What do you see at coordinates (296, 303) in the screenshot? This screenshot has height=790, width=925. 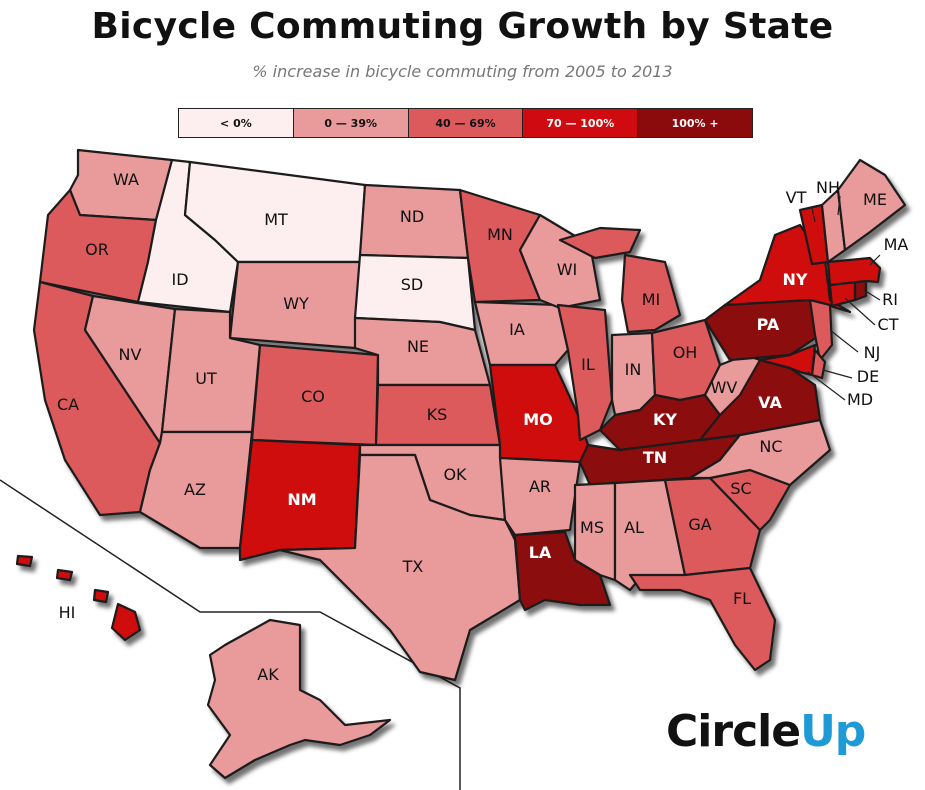 I see `label-WY: WY` at bounding box center [296, 303].